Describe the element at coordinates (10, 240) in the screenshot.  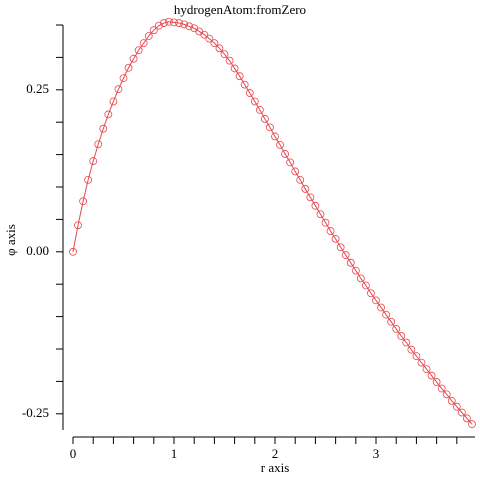
I see `y-axis-label: φ axis` at that location.